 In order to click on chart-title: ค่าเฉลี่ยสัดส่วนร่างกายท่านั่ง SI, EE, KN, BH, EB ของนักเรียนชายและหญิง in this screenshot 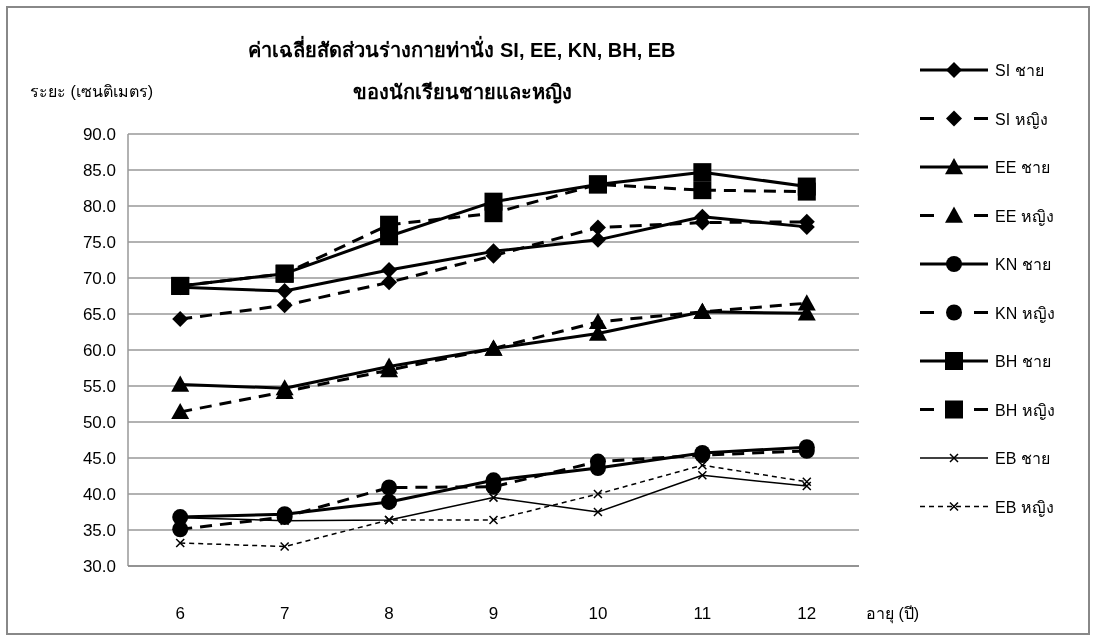, I will do `click(462, 69)`.